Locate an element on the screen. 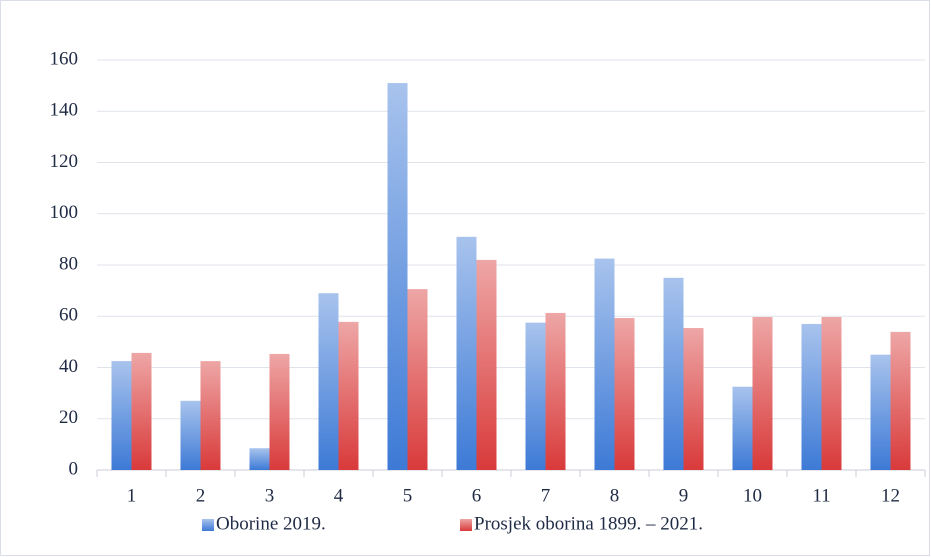 The width and height of the screenshot is (931, 557). x-tick-label: 6 is located at coordinates (477, 495).